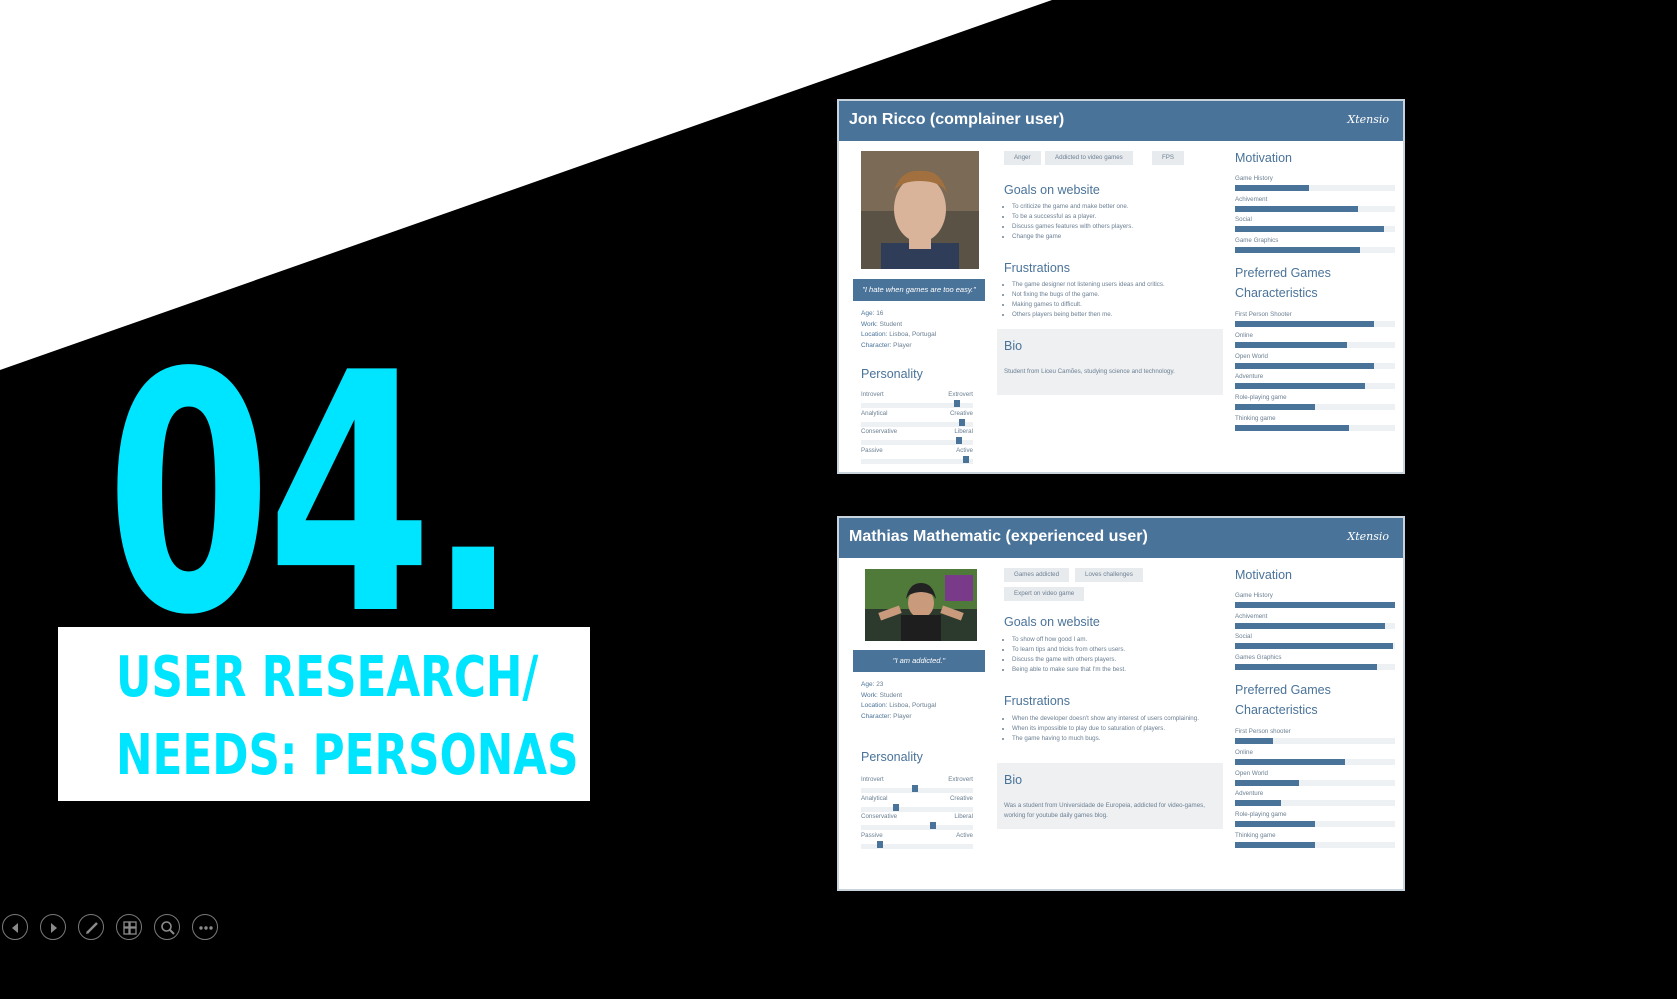  Describe the element at coordinates (917, 841) in the screenshot. I see `personality-slider: Passive Active` at that location.